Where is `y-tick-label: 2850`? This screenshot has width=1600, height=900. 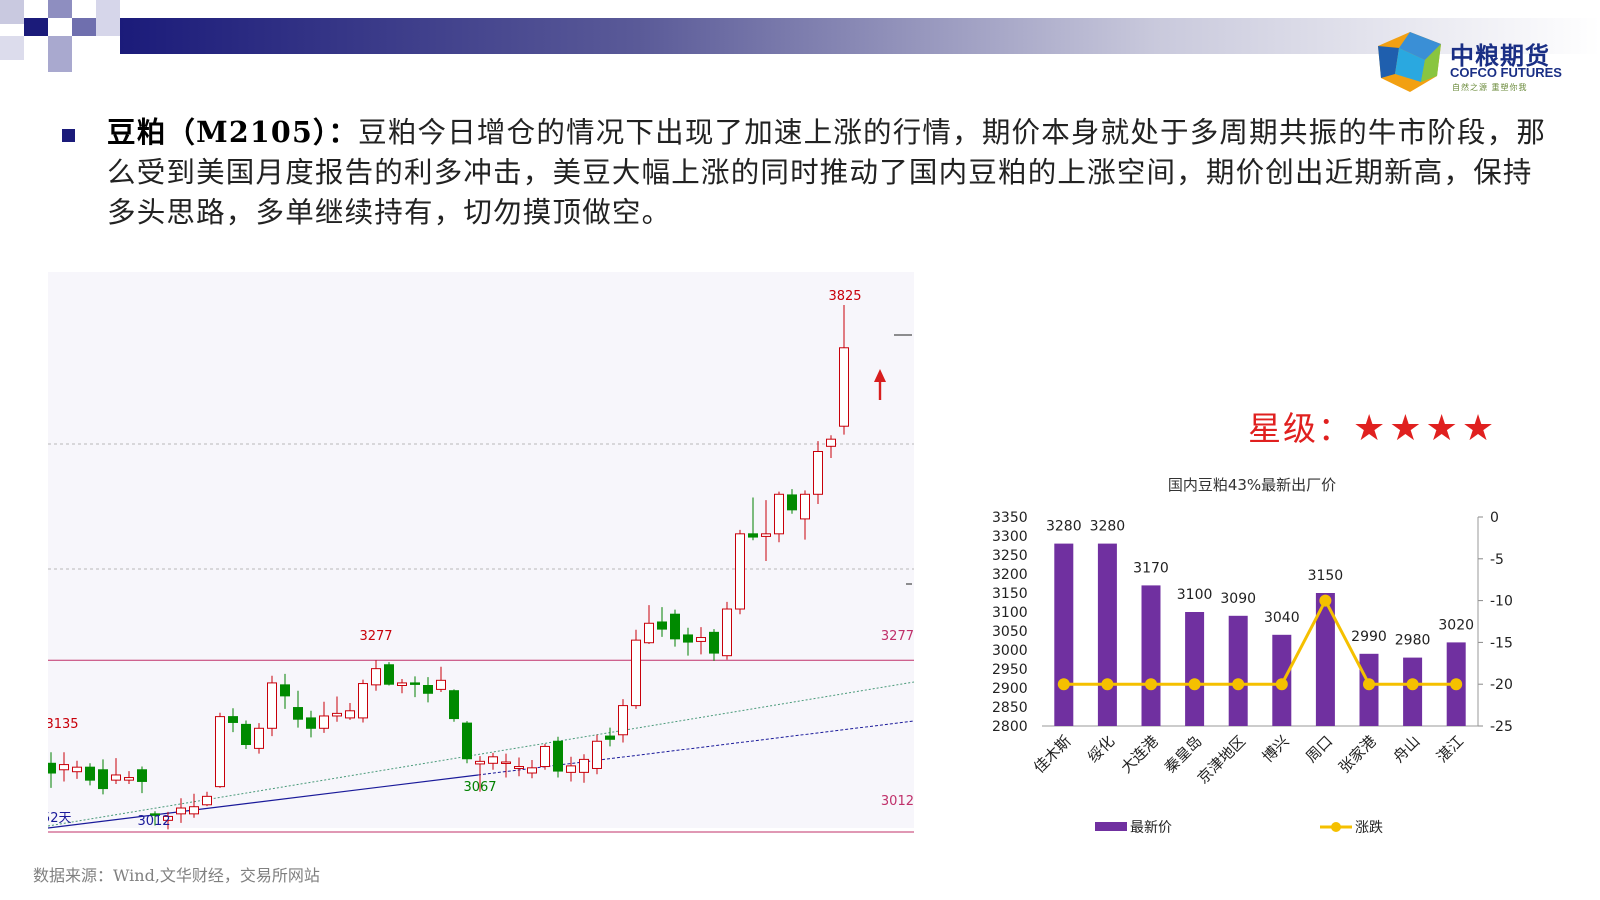 y-tick-label: 2850 is located at coordinates (1010, 708).